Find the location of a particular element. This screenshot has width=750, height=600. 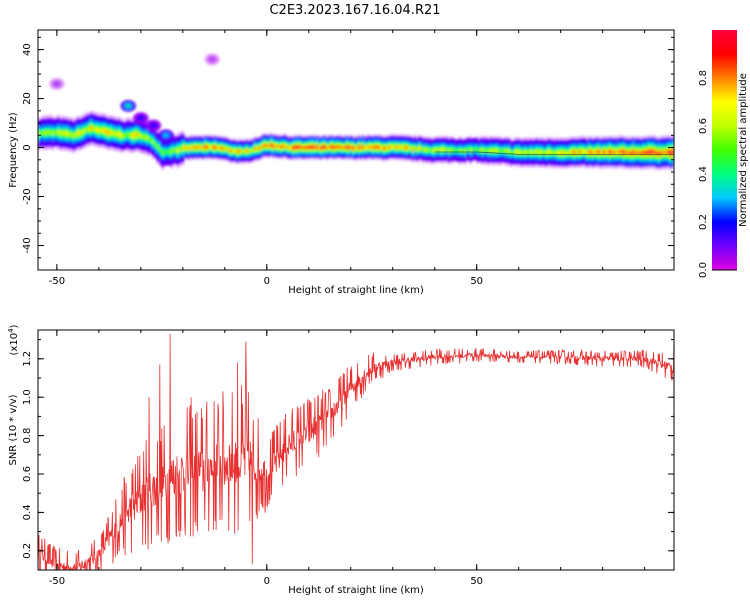

snr-xlabel: Height of straight line (km) is located at coordinates (356, 590).